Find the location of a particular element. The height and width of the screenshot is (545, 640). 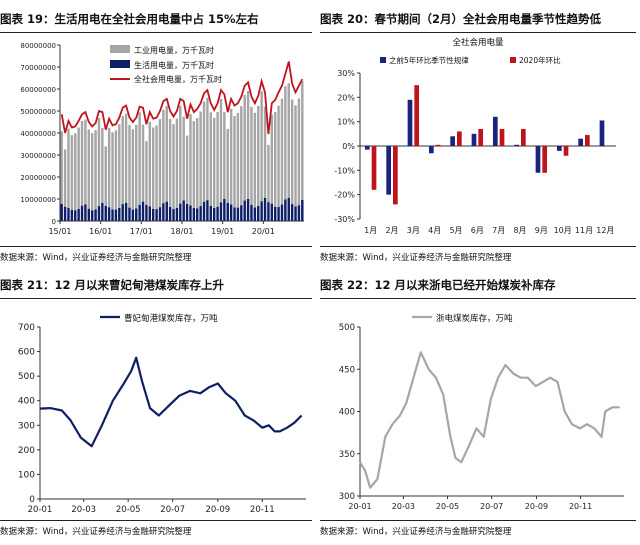

y-tick-label: -20% is located at coordinates (344, 195).